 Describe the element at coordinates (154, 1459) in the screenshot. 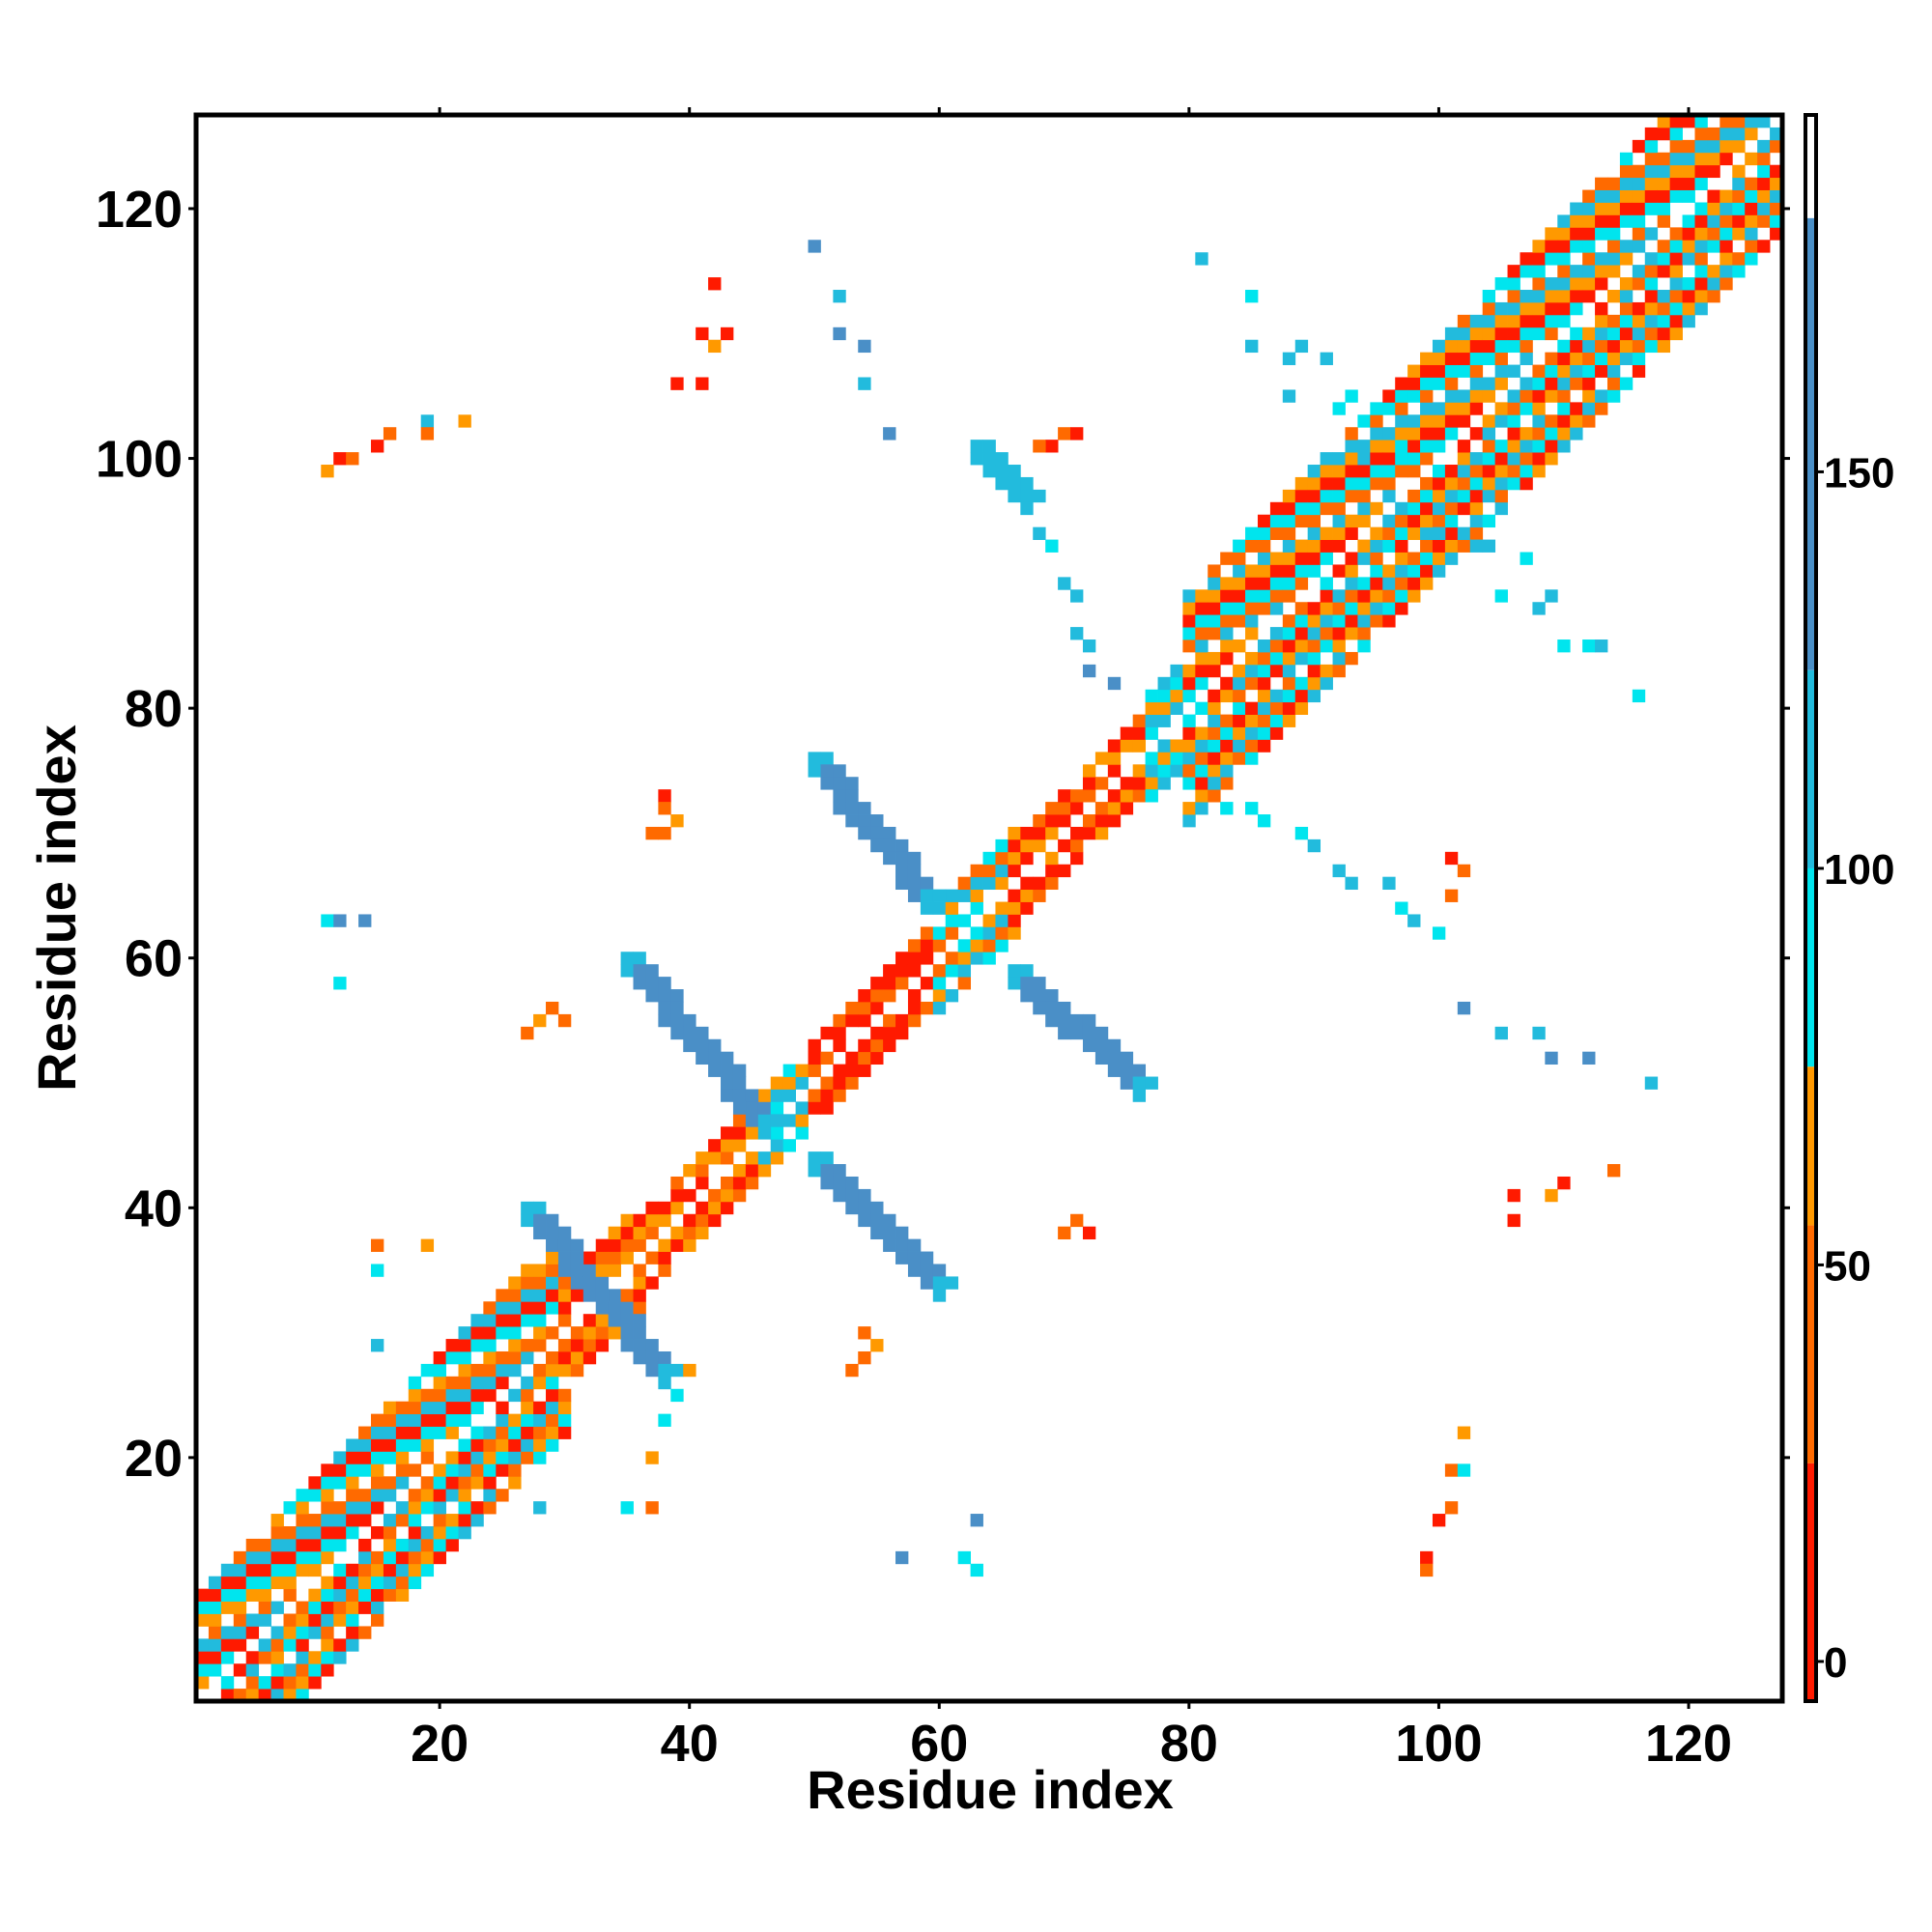

I see `y-tick-label: 20` at that location.